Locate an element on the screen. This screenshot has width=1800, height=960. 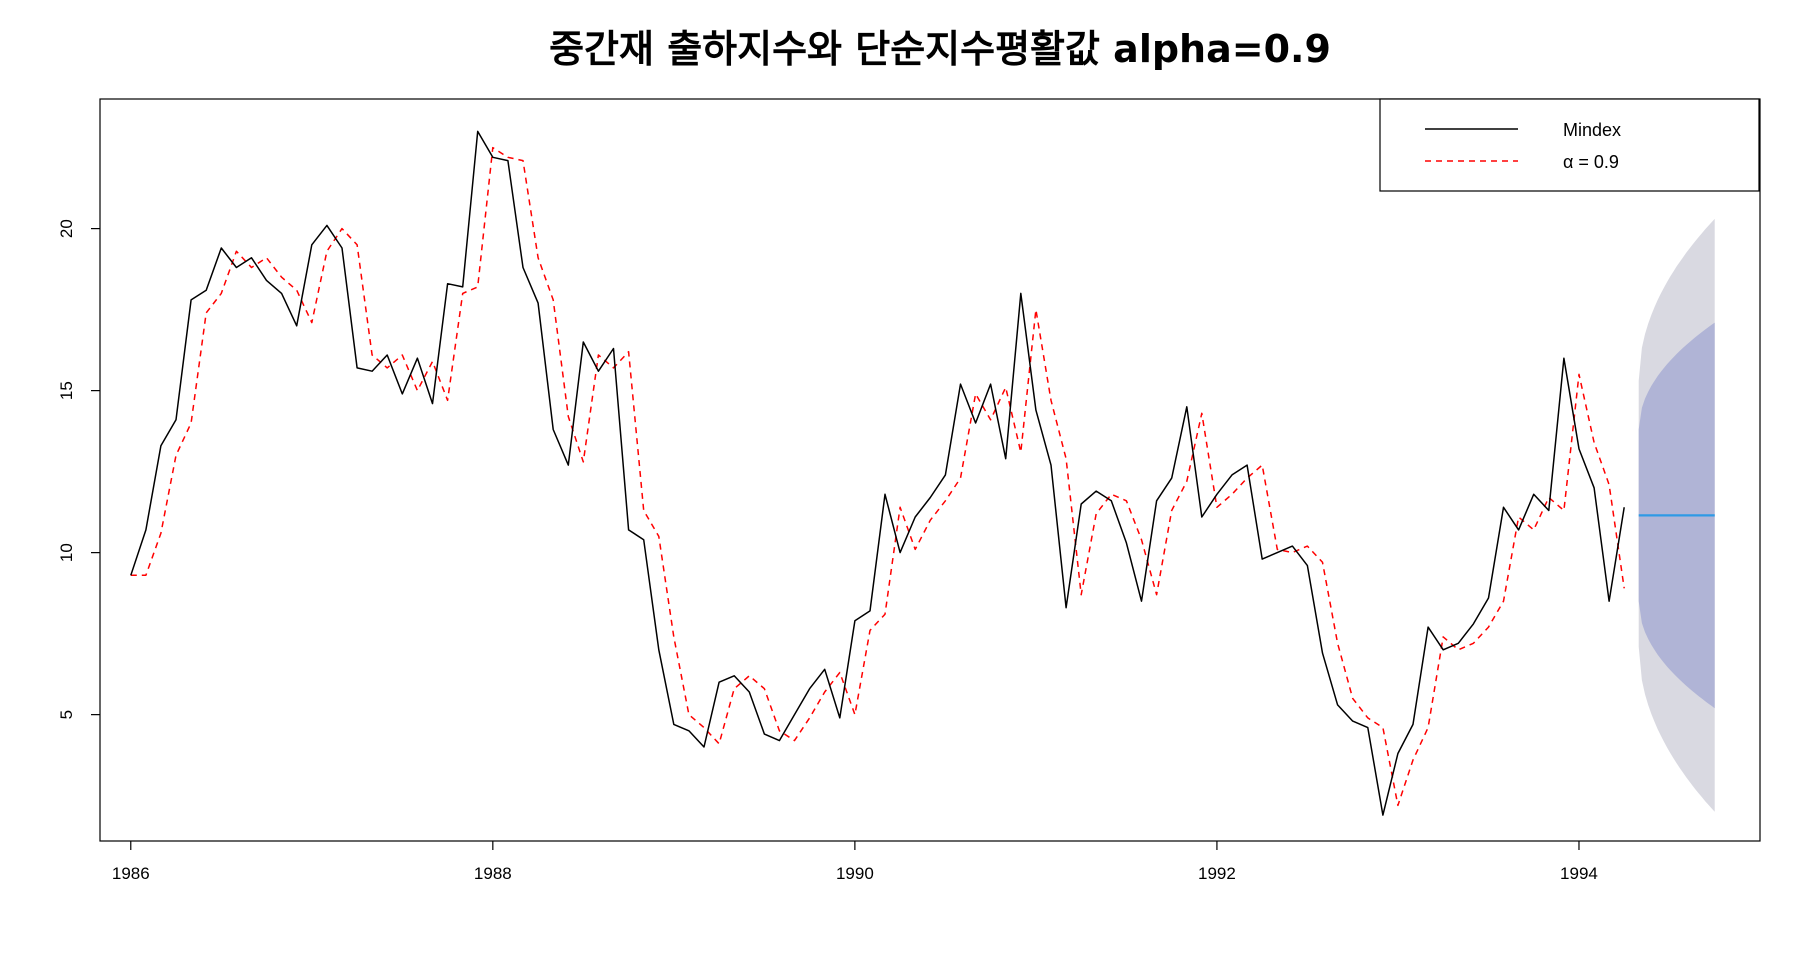
x-tick-label-1986: 1986 is located at coordinates (131, 873).